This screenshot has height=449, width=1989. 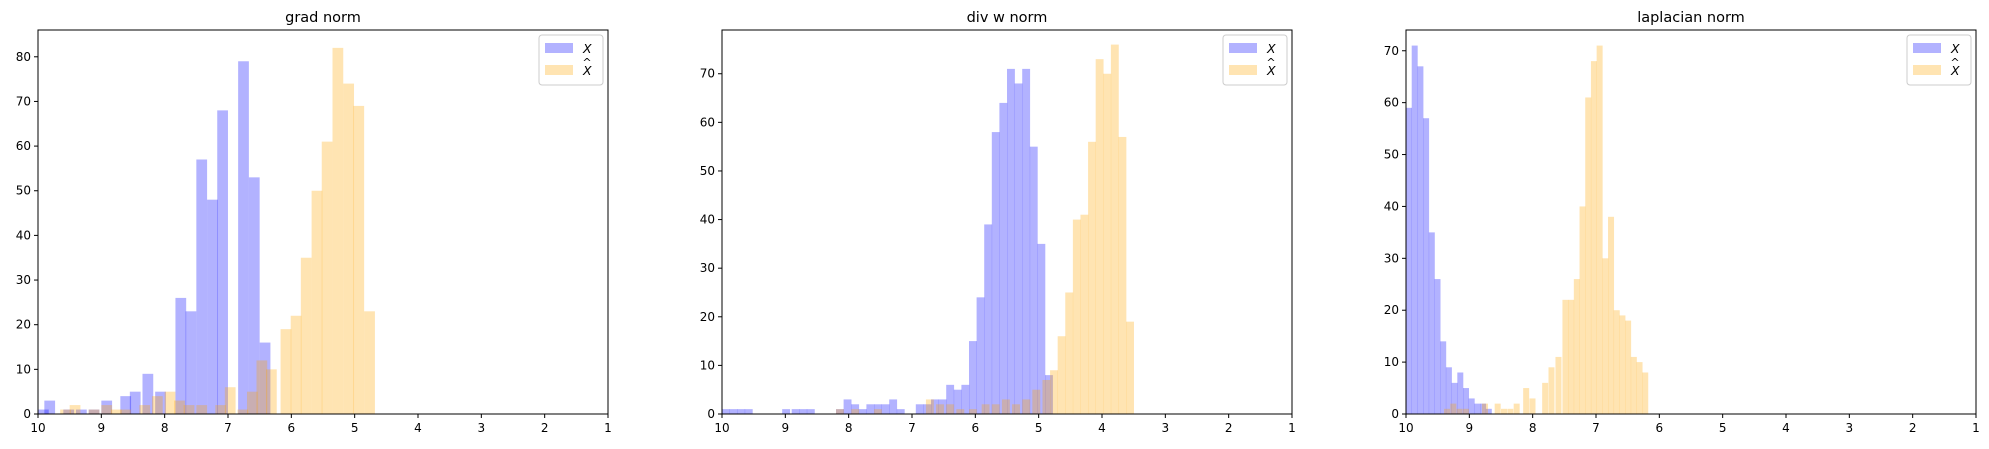 What do you see at coordinates (1391, 206) in the screenshot?
I see `y-tick-label: 40` at bounding box center [1391, 206].